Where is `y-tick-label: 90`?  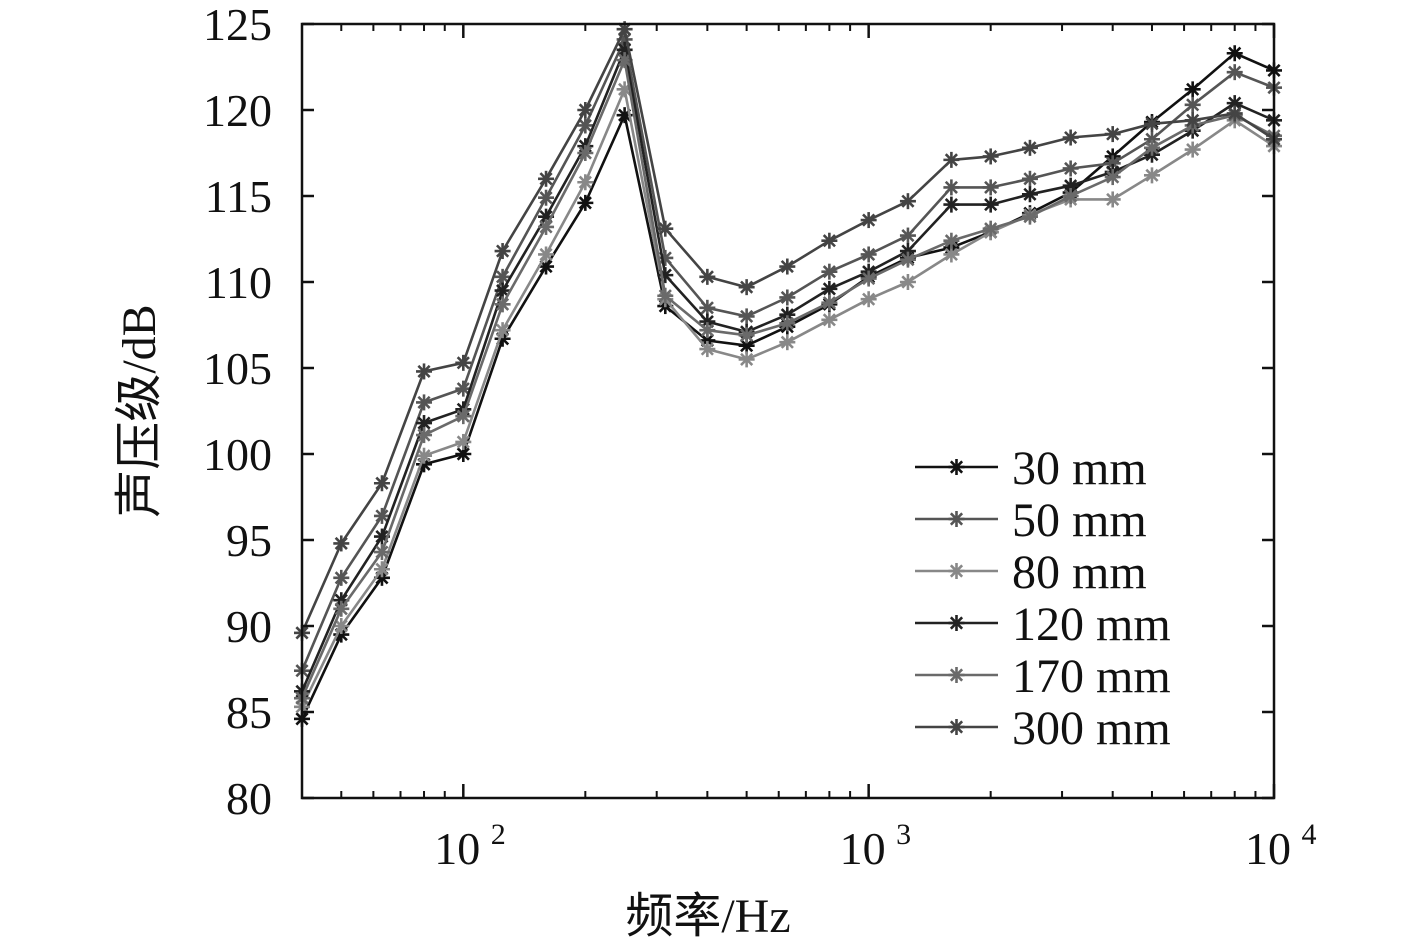 y-tick-label: 90 is located at coordinates (249, 626).